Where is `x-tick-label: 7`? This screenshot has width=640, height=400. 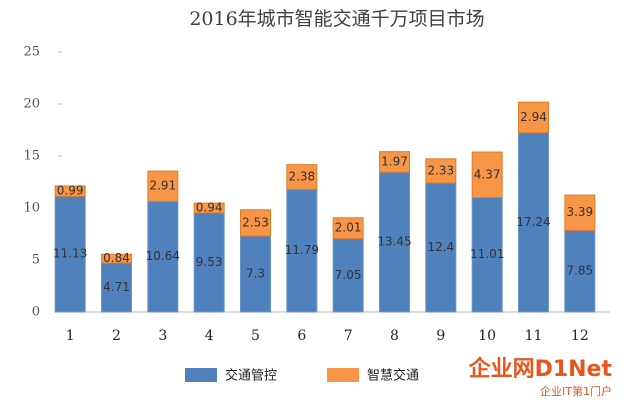 x-tick-label: 7 is located at coordinates (348, 336).